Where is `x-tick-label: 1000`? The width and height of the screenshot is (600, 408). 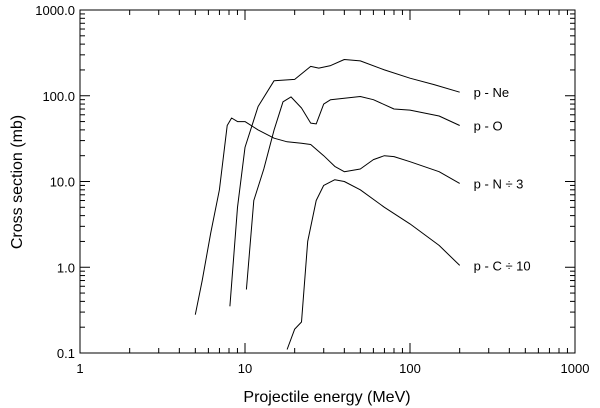 x-tick-label: 1000 is located at coordinates (575, 368).